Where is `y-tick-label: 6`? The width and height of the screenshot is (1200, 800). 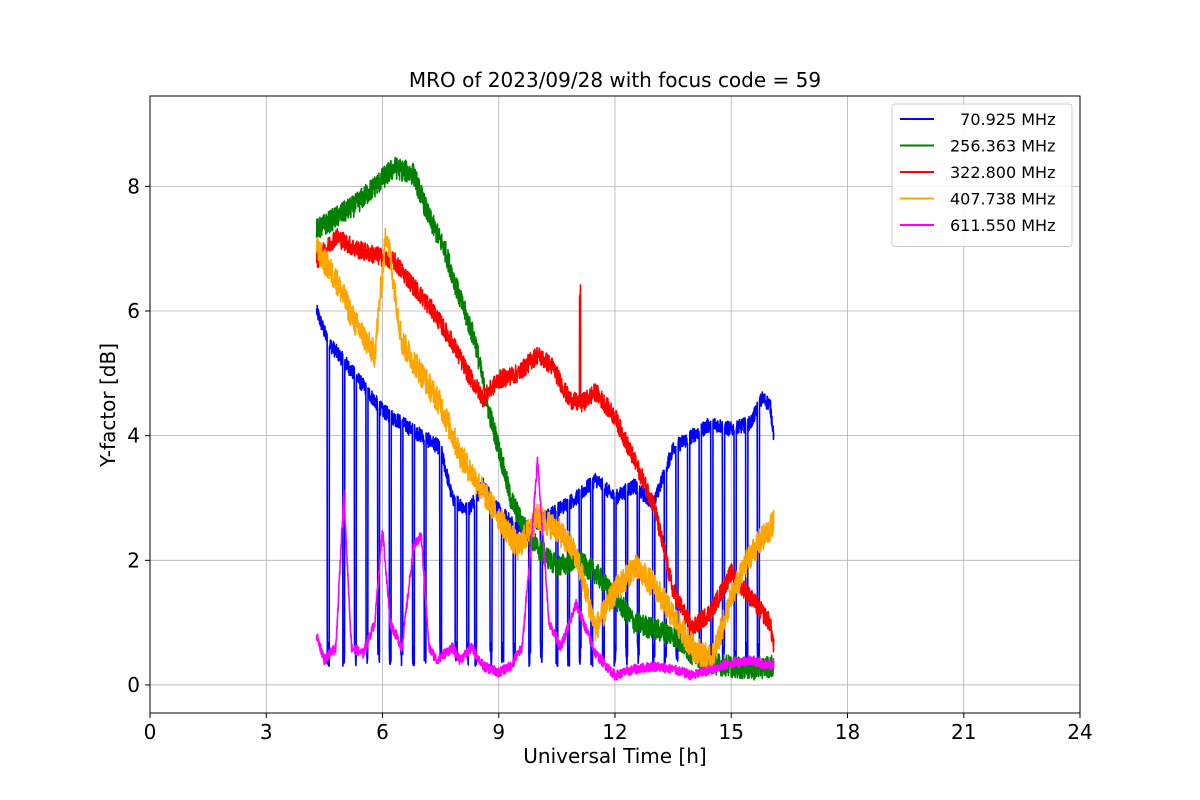
y-tick-label: 6 is located at coordinates (133, 311).